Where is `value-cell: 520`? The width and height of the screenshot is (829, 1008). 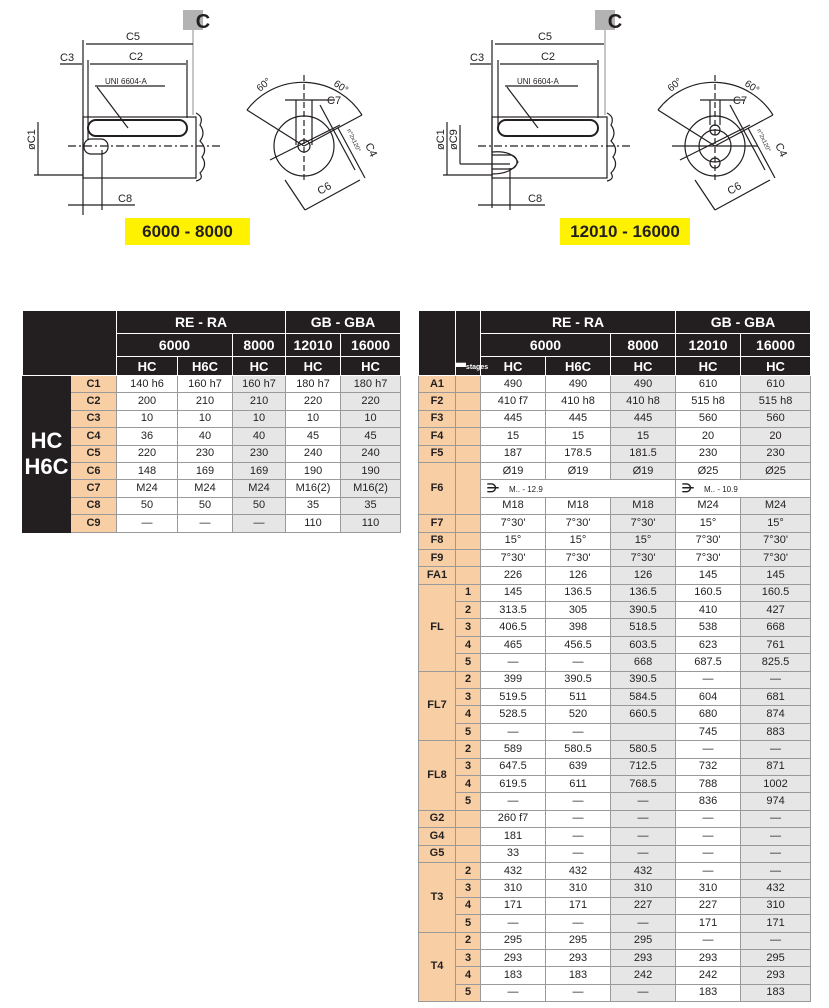
value-cell: 520 is located at coordinates (578, 714).